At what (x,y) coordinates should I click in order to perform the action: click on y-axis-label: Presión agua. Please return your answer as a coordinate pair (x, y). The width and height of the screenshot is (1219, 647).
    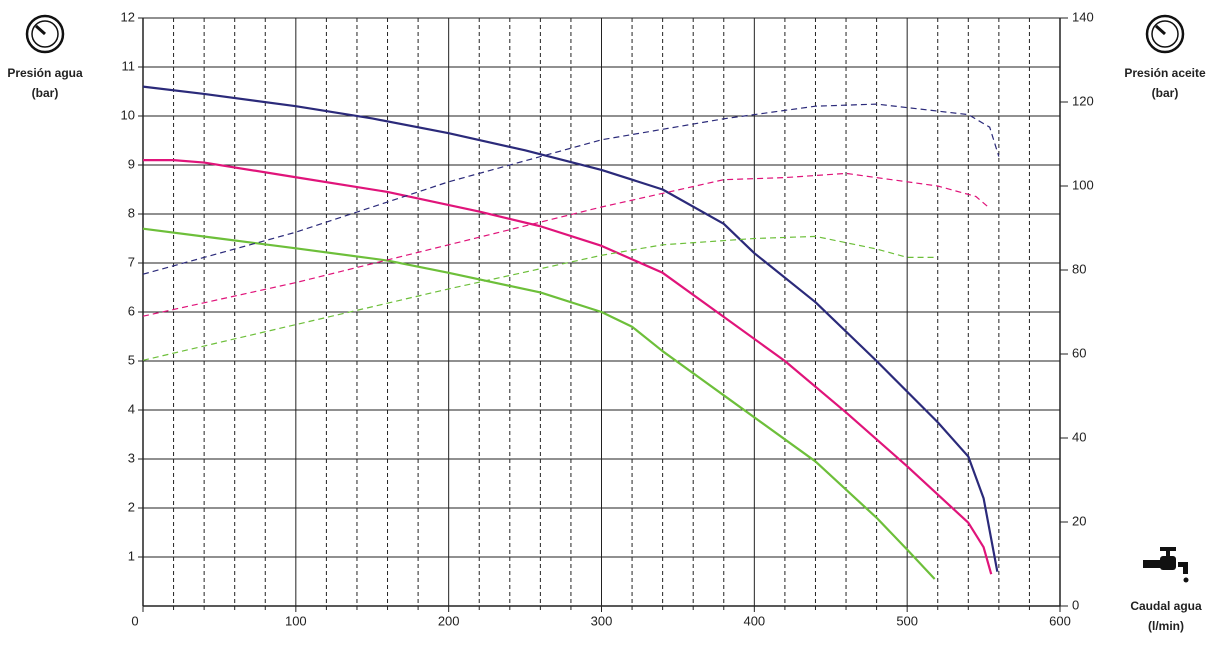
    Looking at the image, I should click on (45, 73).